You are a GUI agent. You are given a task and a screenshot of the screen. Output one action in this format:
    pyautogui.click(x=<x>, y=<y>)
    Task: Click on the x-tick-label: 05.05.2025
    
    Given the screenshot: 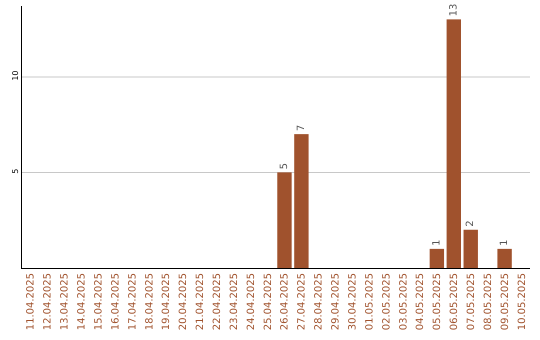 What is the action you would take?
    pyautogui.click(x=438, y=301)
    